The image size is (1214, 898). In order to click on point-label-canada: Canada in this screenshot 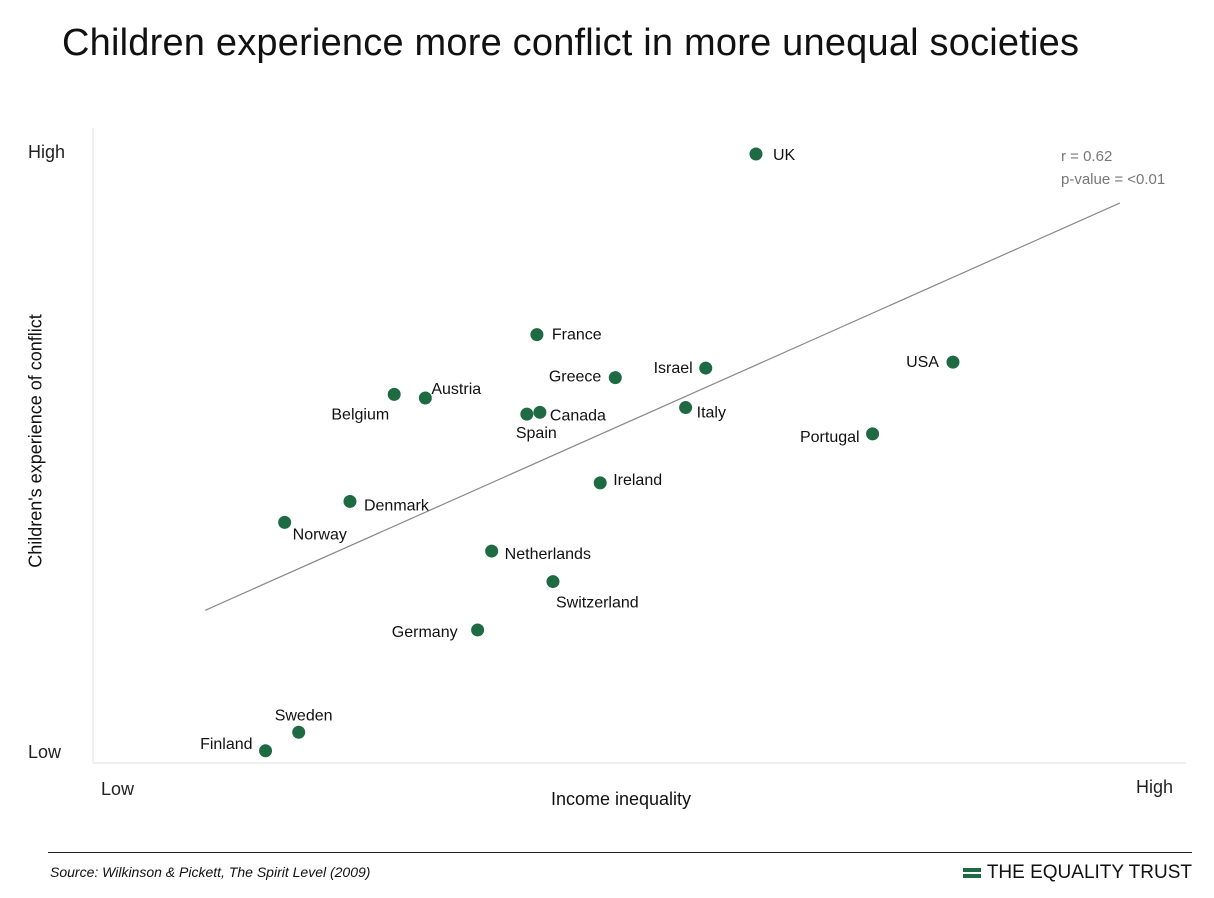, I will do `click(578, 415)`.